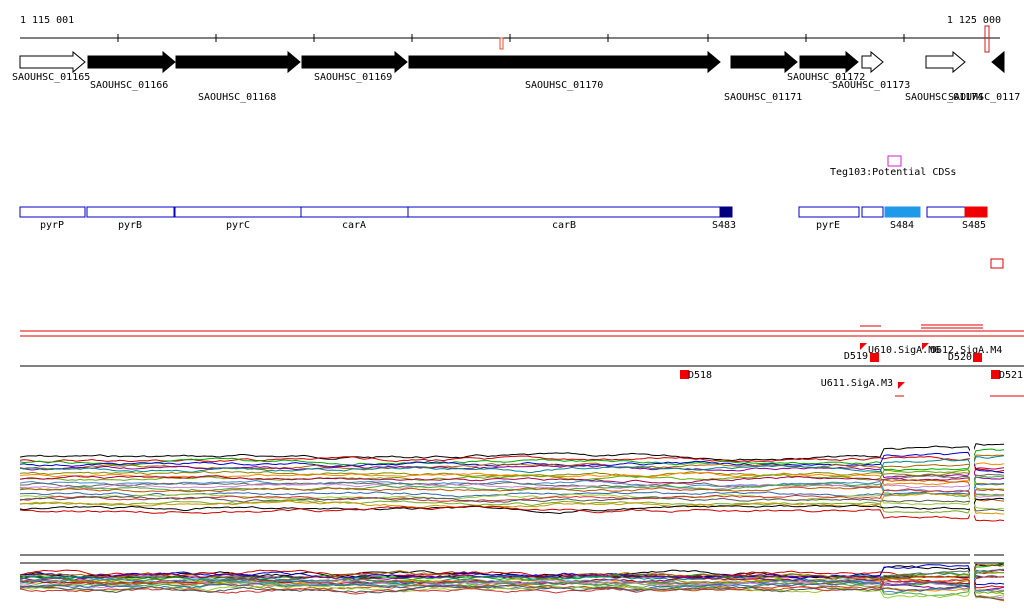 This screenshot has height=611, width=1024. I want to click on operon-label: carB, so click(564, 225).